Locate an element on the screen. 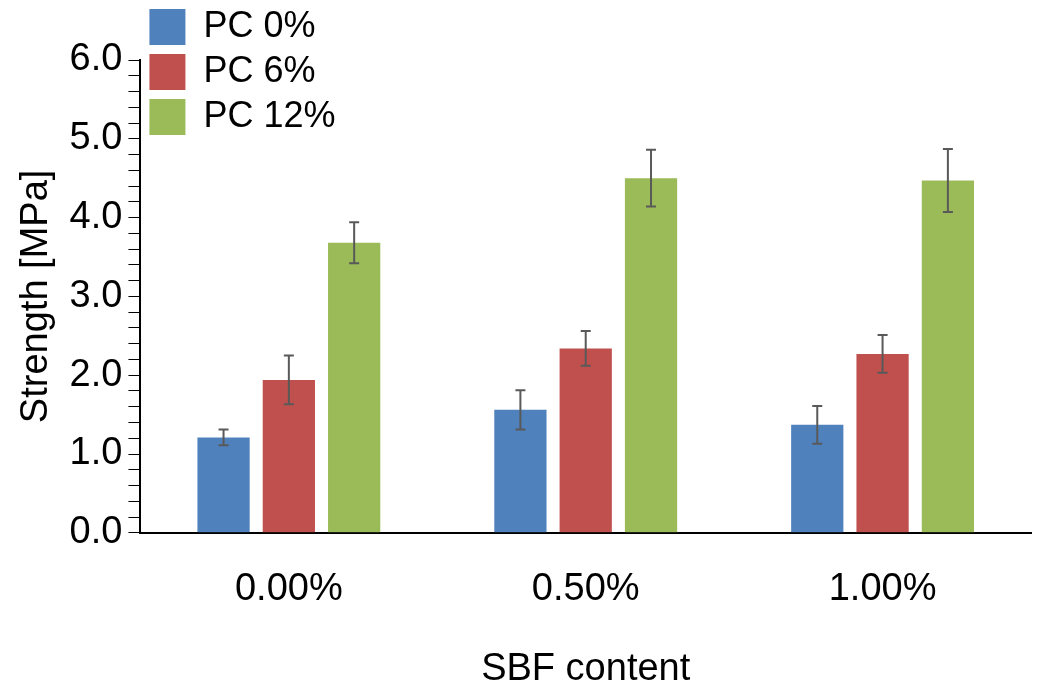 The height and width of the screenshot is (700, 1041). y-axis-title: Strength [MPa] is located at coordinates (34, 296).